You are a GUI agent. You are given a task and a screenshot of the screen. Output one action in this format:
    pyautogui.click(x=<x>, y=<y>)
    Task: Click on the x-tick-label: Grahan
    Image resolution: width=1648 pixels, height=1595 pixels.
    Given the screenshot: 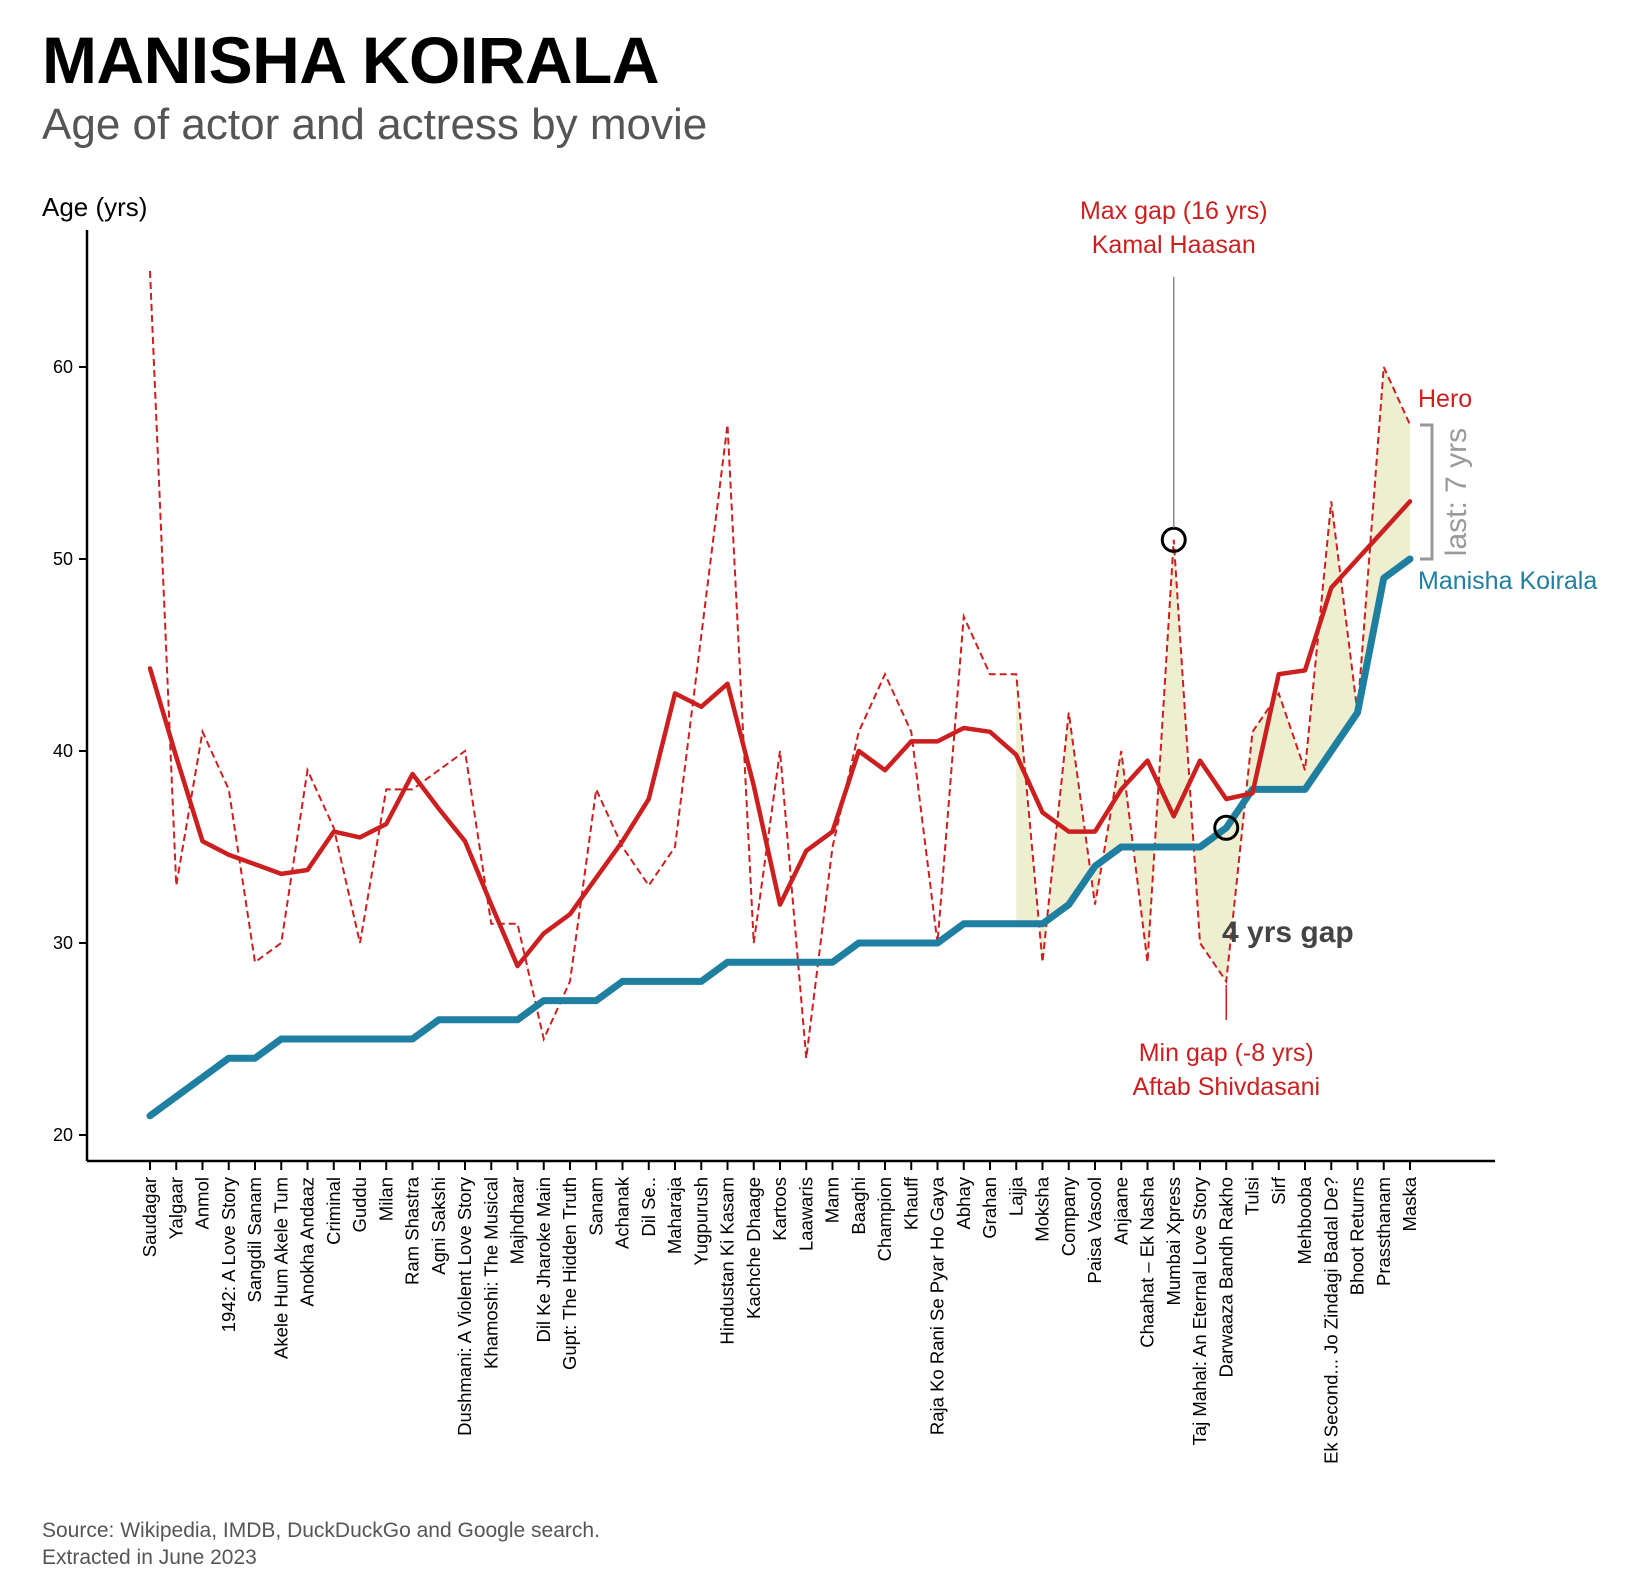 What is the action you would take?
    pyautogui.click(x=989, y=1208)
    